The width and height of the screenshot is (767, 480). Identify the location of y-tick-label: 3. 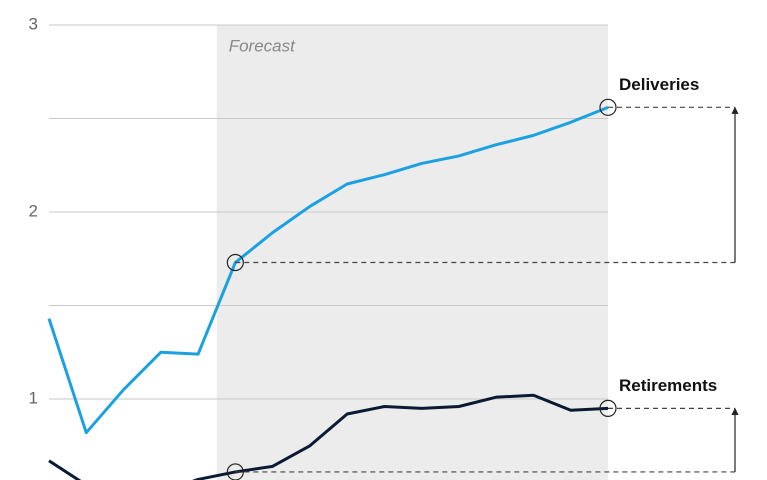
(33, 24).